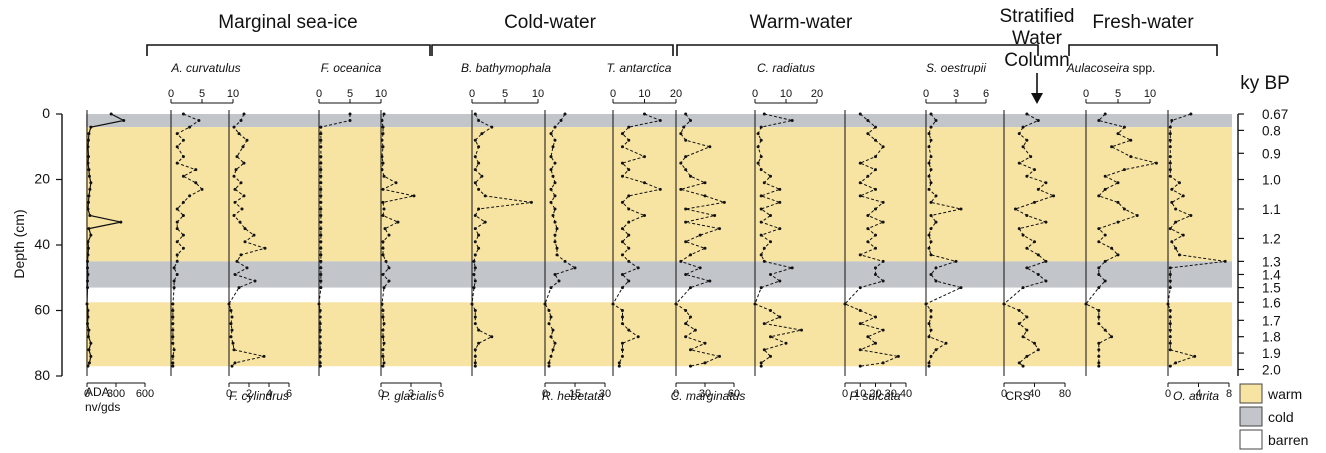 This screenshot has width=1326, height=453. What do you see at coordinates (1121, 240) in the screenshot?
I see `series-line` at bounding box center [1121, 240].